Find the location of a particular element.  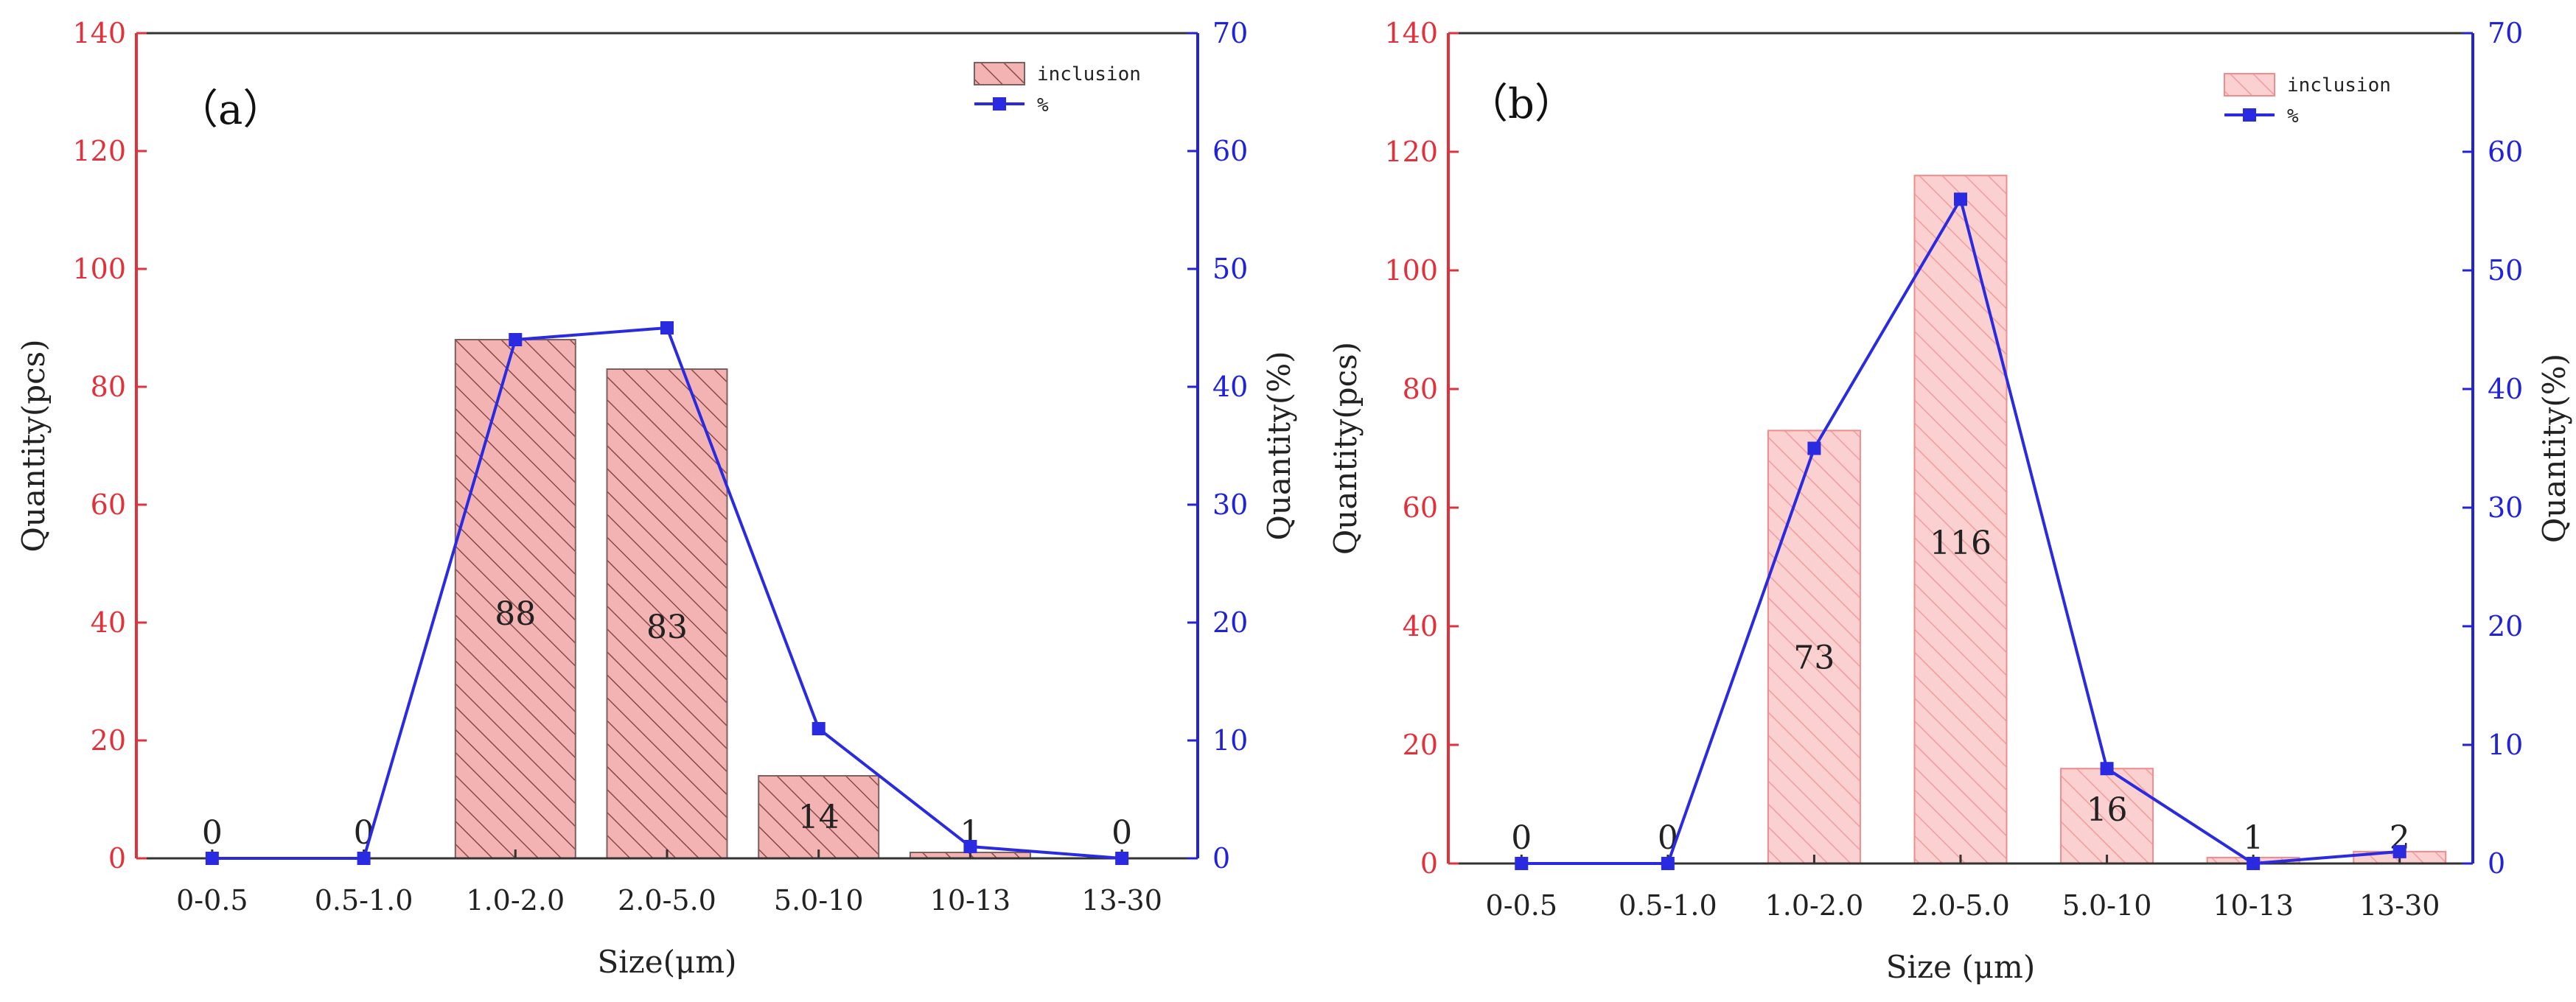

data-label: 73 is located at coordinates (1814, 658).